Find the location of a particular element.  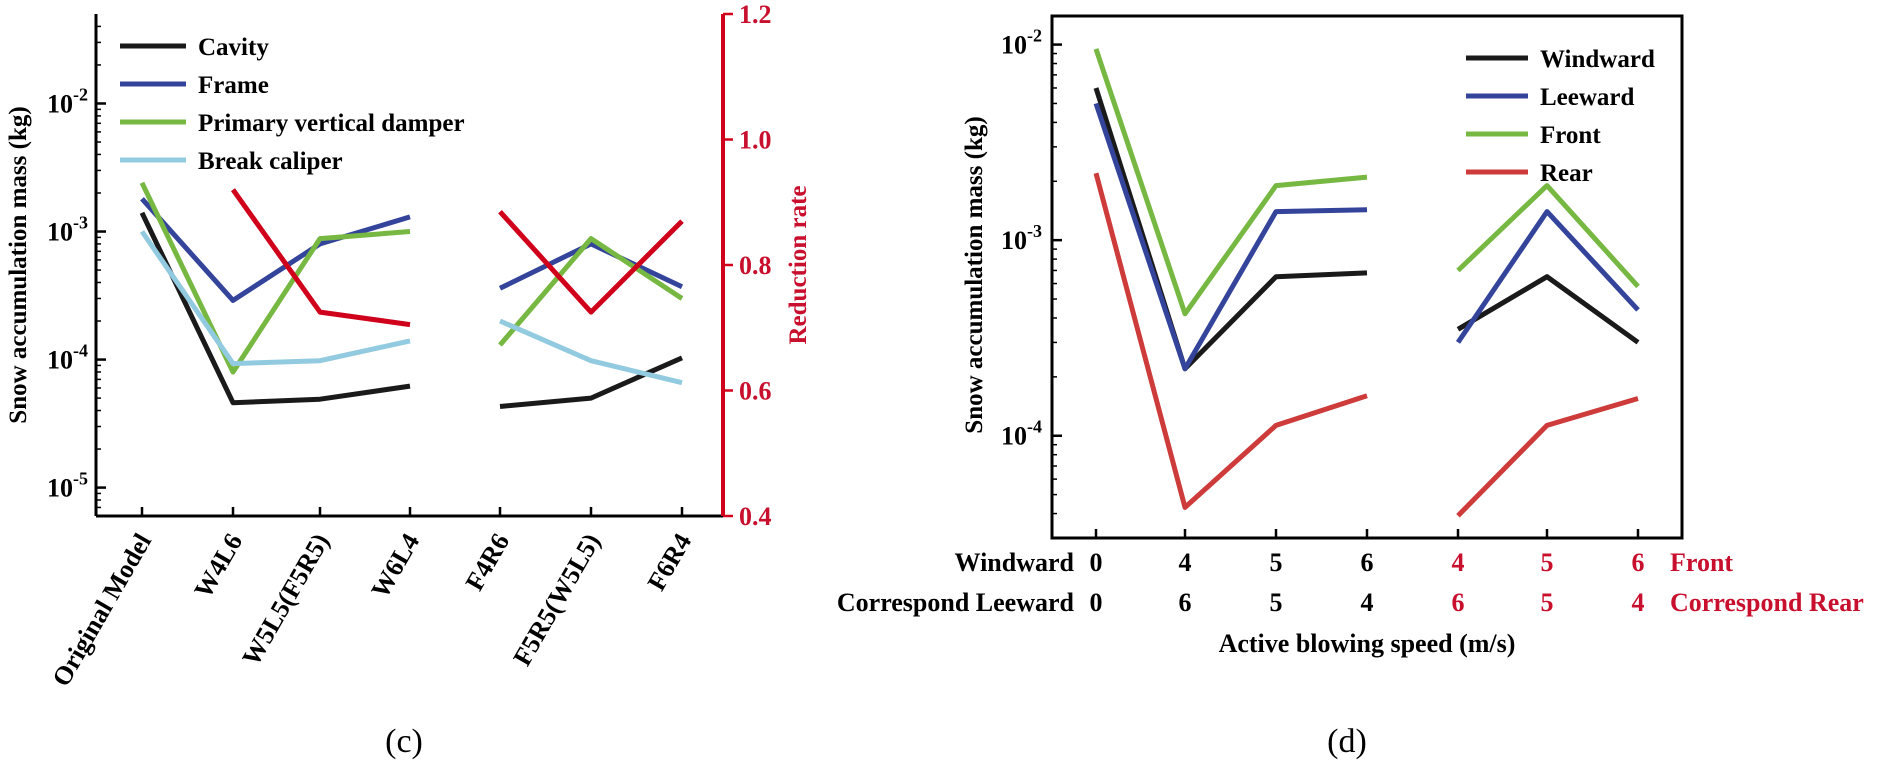

c-x-tick-label: Original Model is located at coordinates (101, 610).